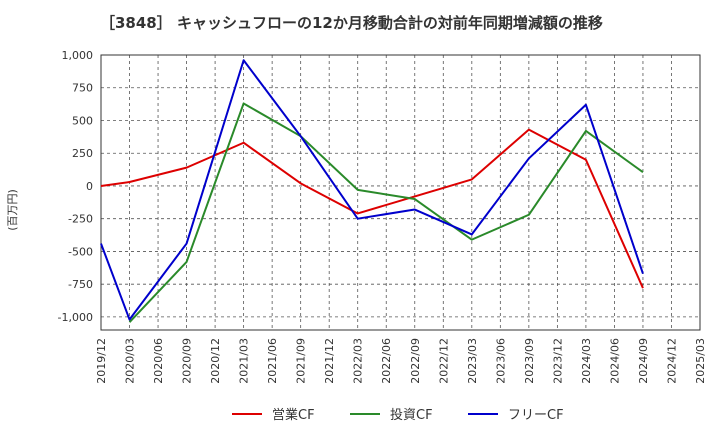 The height and width of the screenshot is (440, 720). Describe the element at coordinates (700, 361) in the screenshot. I see `x-tick-label: 2025/03` at that location.